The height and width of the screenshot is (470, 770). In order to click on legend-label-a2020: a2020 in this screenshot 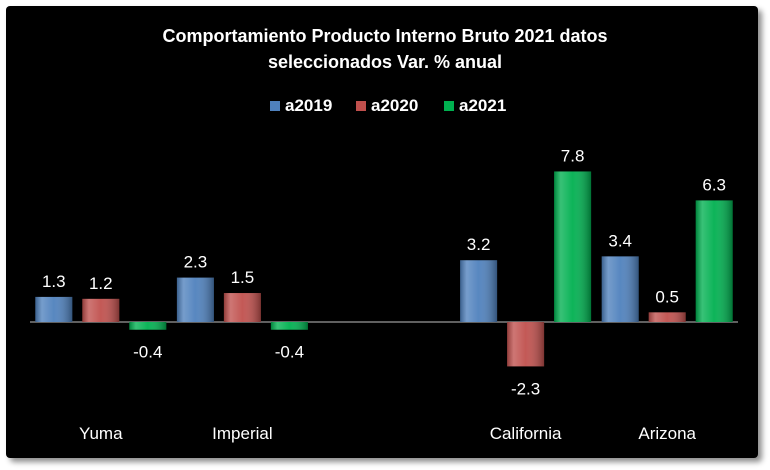, I will do `click(394, 105)`.